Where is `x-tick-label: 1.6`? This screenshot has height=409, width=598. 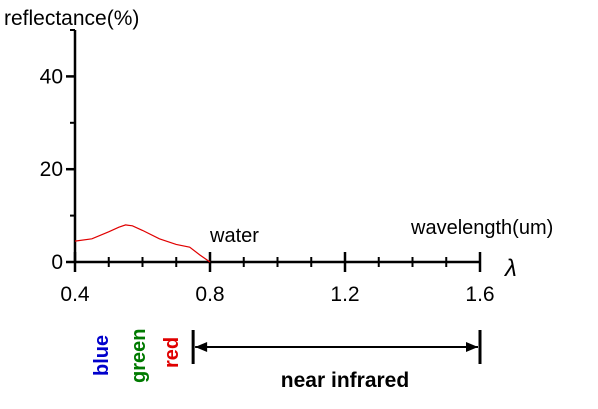 x-tick-label: 1.6 is located at coordinates (479, 294).